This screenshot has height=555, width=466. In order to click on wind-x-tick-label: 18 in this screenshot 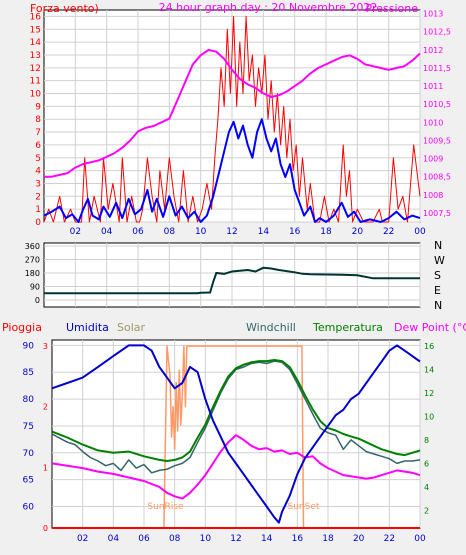, I will do `click(326, 232)`.